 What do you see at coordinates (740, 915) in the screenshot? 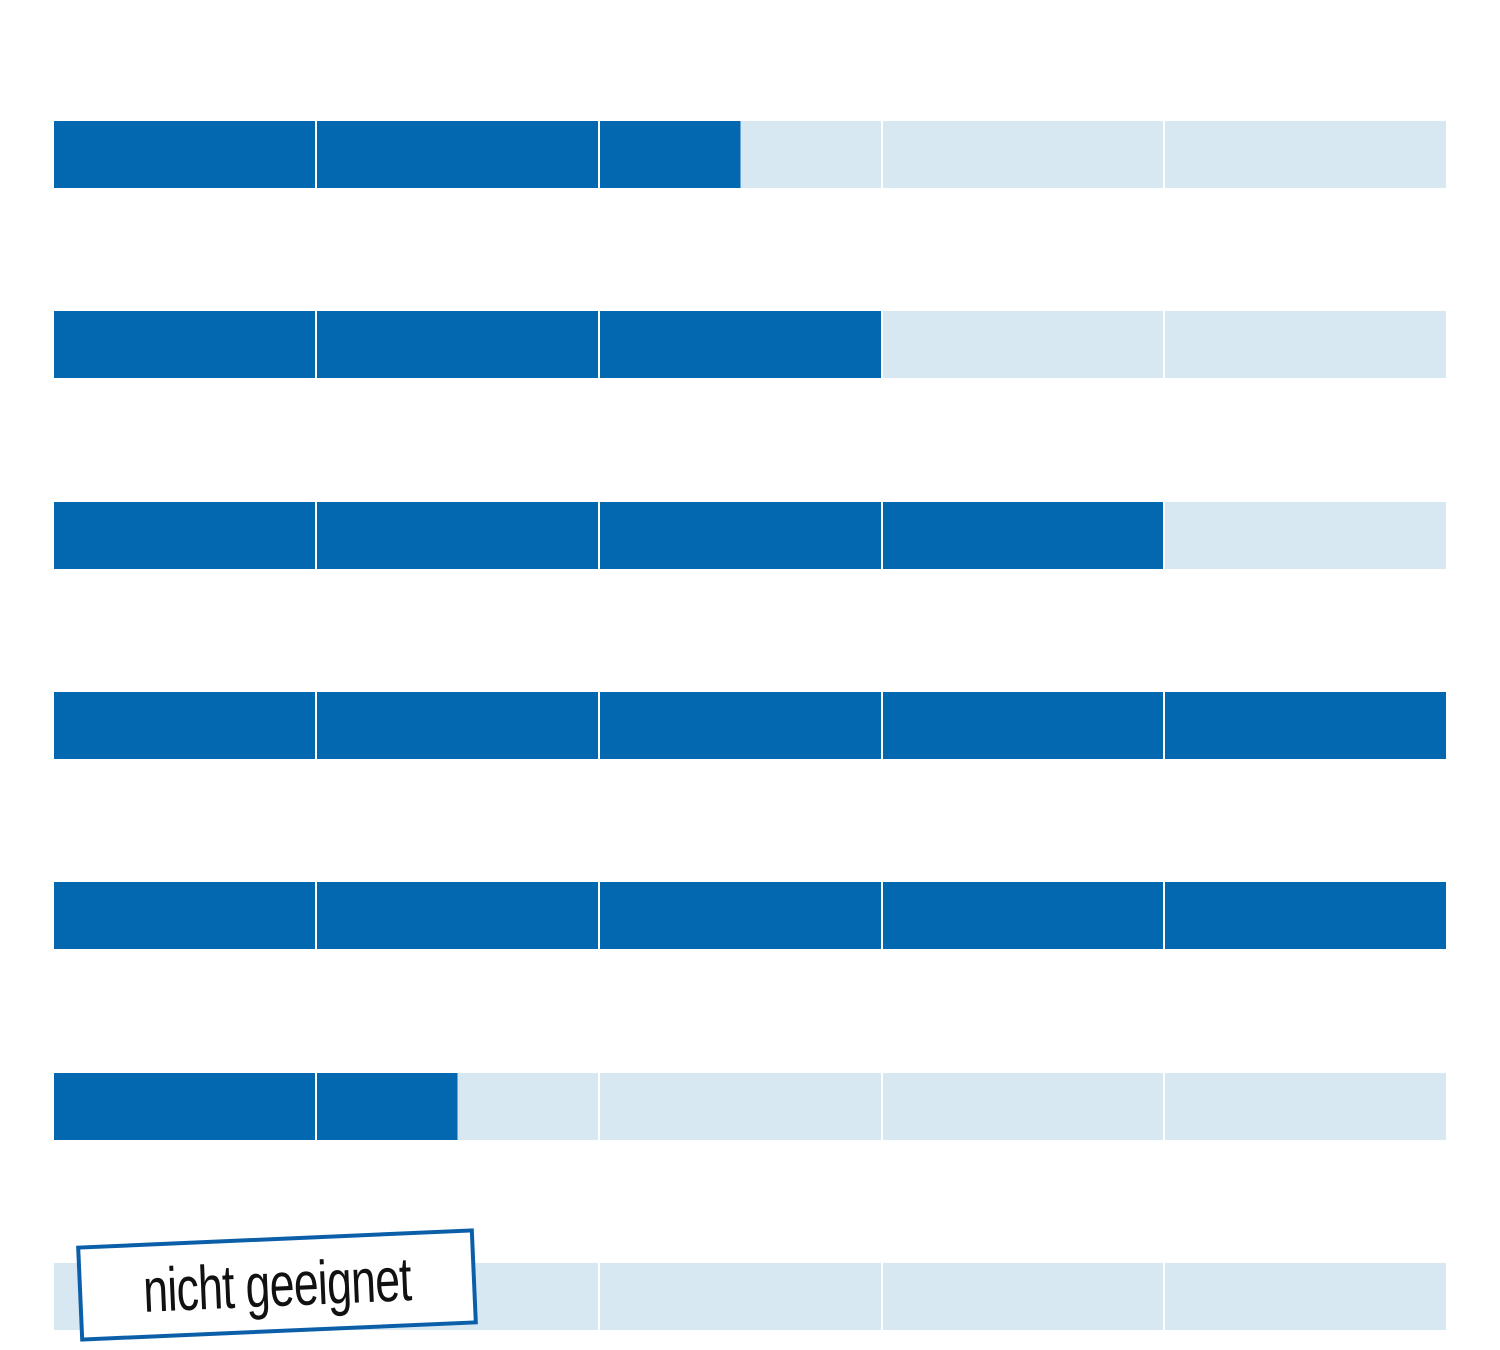
I see `bar-5-segment-3-fill` at bounding box center [740, 915].